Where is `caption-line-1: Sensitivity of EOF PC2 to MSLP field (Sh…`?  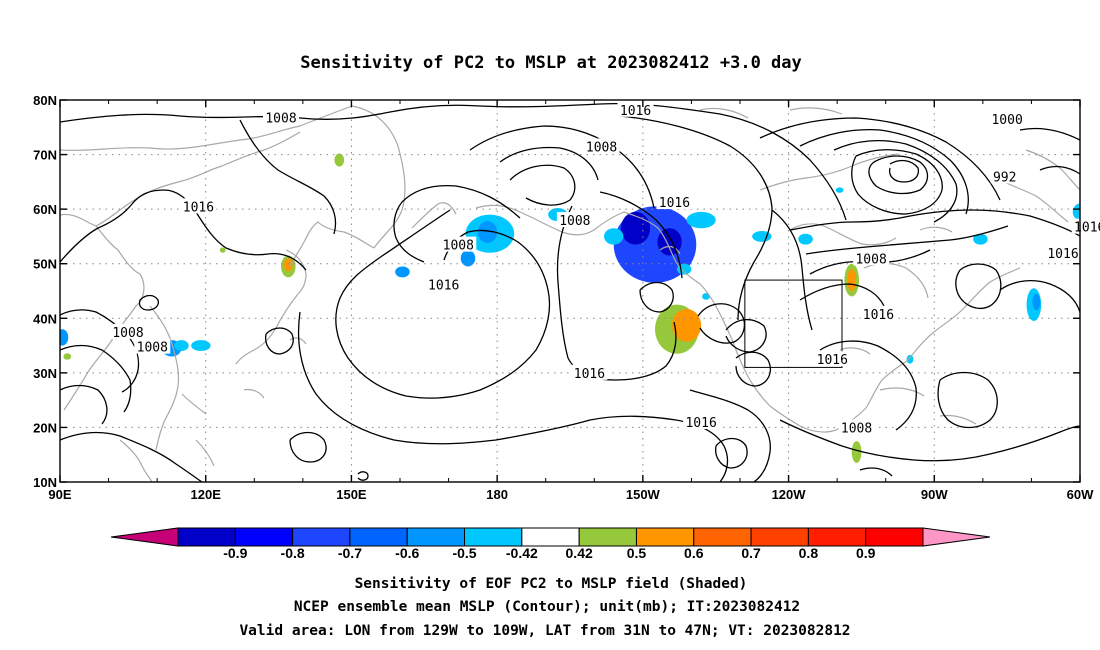
caption-line-1: Sensitivity of EOF PC2 to MSLP field (Sh… is located at coordinates (551, 584).